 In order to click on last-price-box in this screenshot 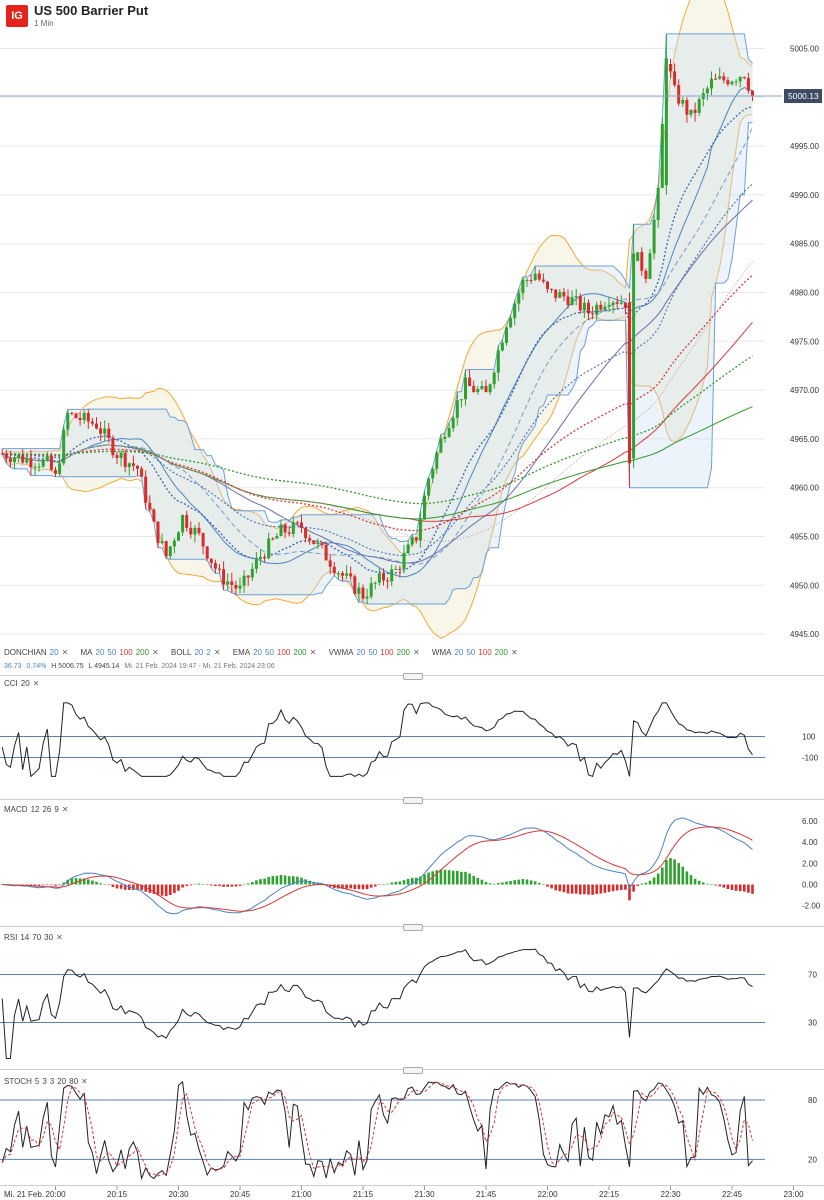, I will do `click(803, 96)`.